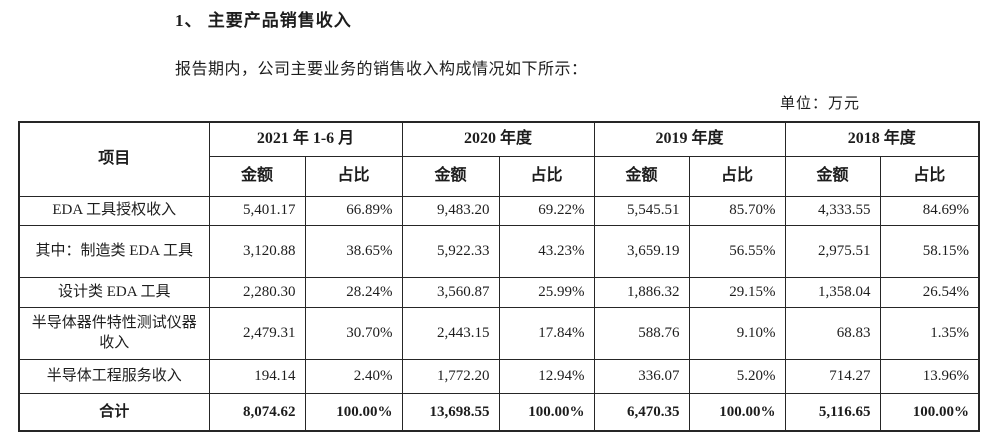 This screenshot has height=440, width=1000. I want to click on amount-cell: 588.76, so click(641, 333).